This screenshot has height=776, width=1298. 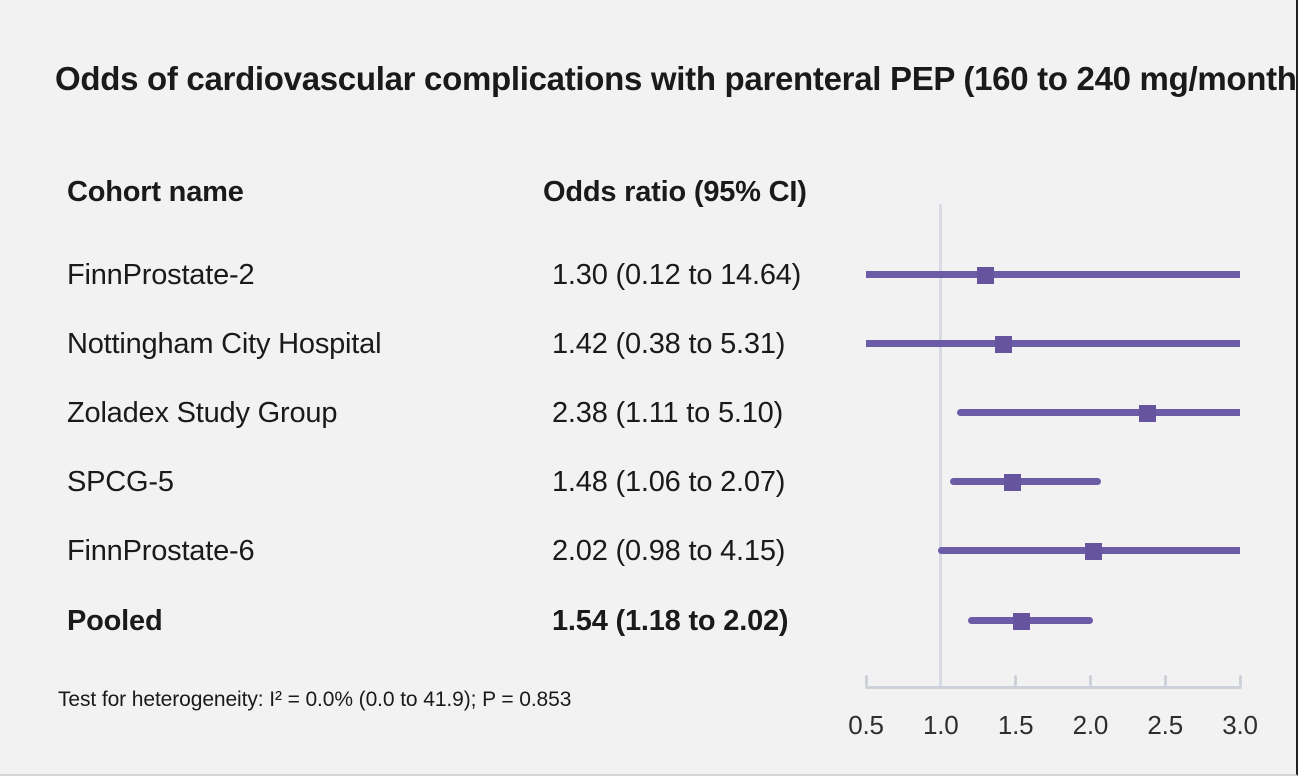 I want to click on table-row-pooled: Pooled 1.54 (1.18 to 2.02), so click(x=415, y=621).